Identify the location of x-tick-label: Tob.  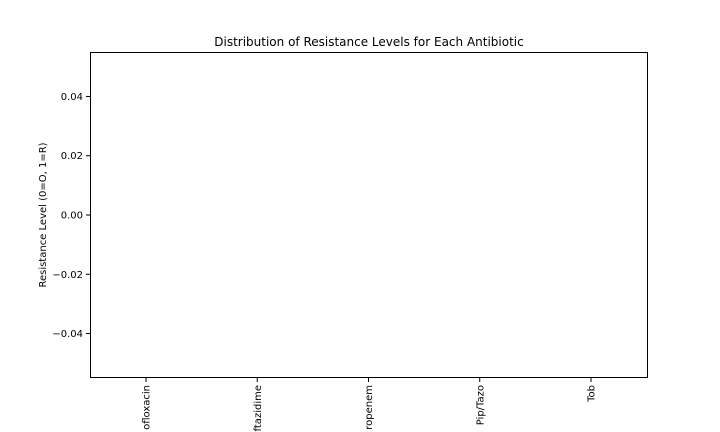
(592, 394).